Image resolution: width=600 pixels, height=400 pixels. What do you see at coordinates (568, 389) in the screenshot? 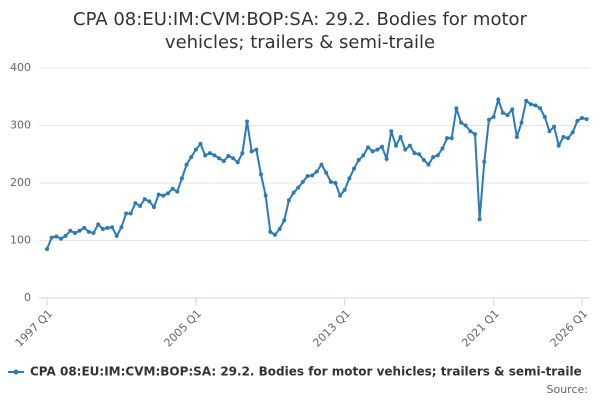
I see `source: Source:` at bounding box center [568, 389].